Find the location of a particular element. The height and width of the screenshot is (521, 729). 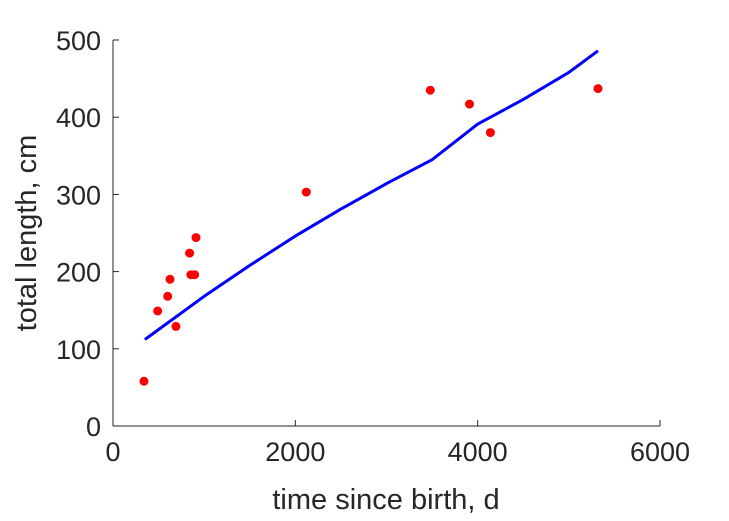

y-tick-label: 200 is located at coordinates (78, 273).